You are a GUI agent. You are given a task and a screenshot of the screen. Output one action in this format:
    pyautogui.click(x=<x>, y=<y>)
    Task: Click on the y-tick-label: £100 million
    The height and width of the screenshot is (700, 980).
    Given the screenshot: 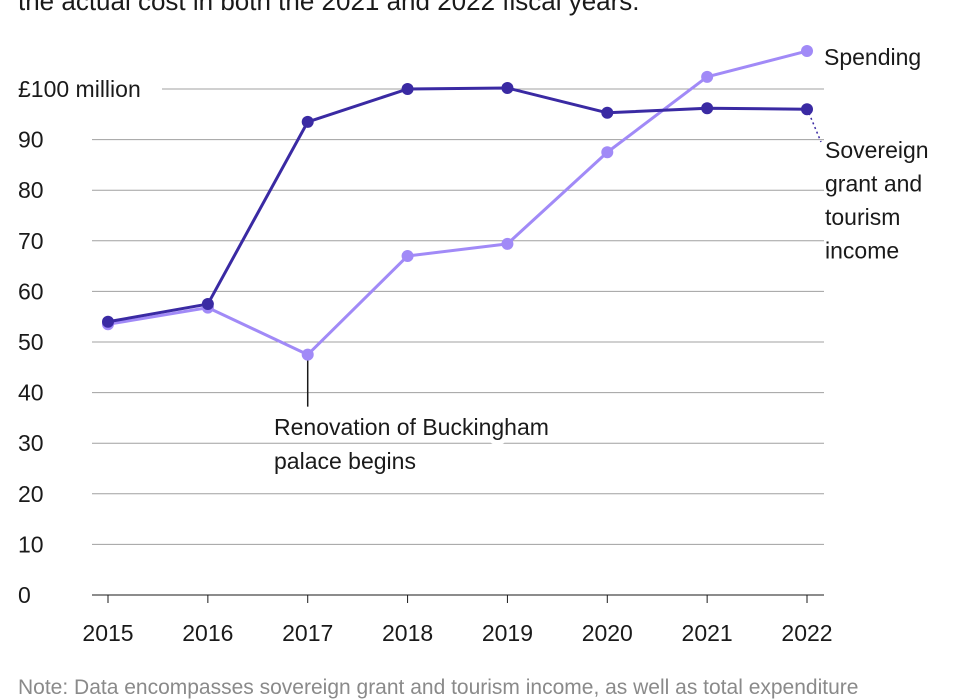 What is the action you would take?
    pyautogui.click(x=79, y=89)
    